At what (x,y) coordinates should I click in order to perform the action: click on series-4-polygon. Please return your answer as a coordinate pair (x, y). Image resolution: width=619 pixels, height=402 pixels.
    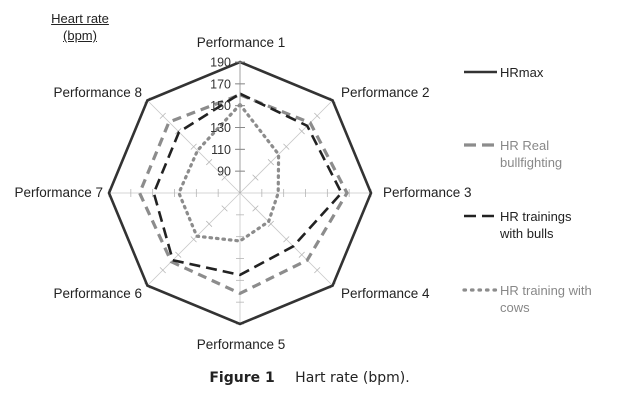
    Looking at the image, I should click on (229, 172).